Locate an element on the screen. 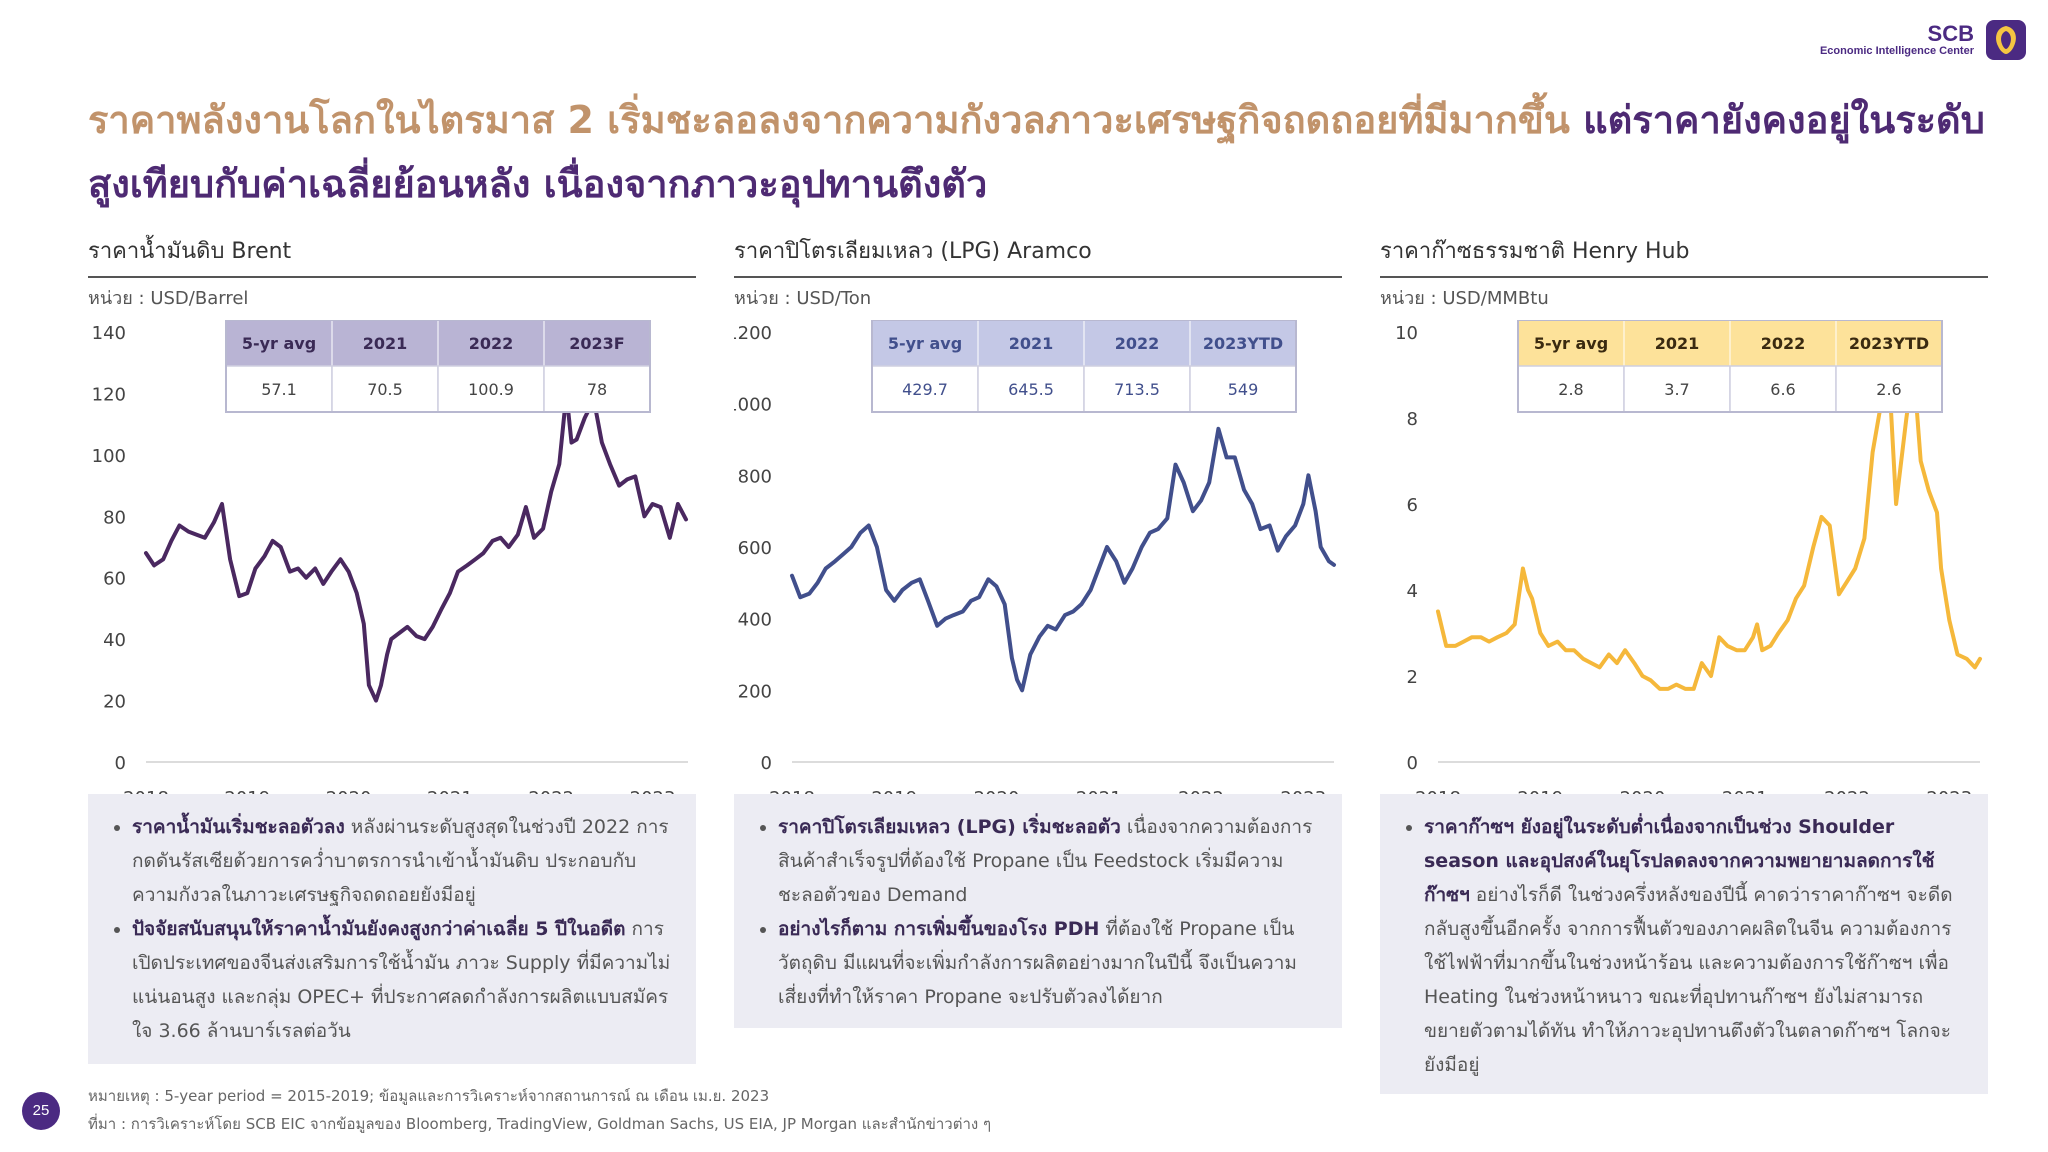  y-tick-label: 80 is located at coordinates (114, 517).